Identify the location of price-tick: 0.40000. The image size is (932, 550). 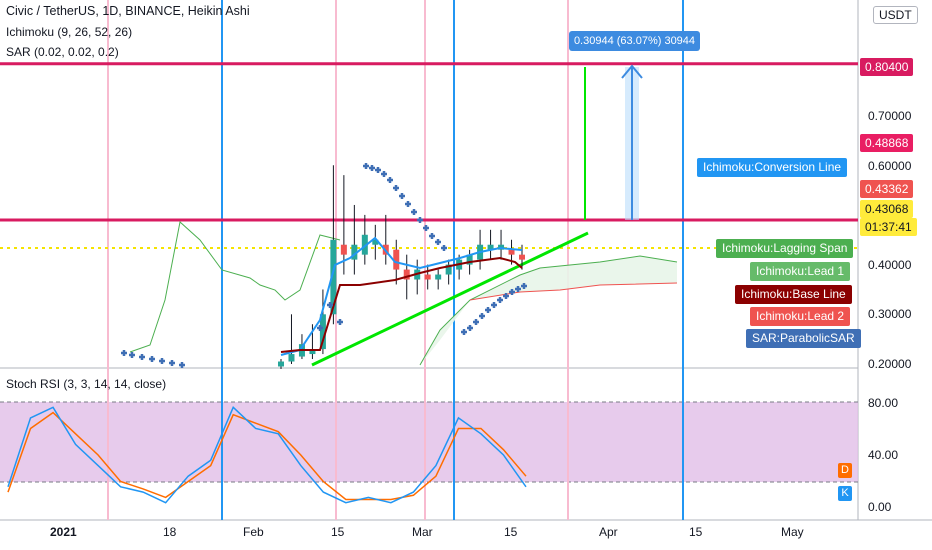
(890, 265).